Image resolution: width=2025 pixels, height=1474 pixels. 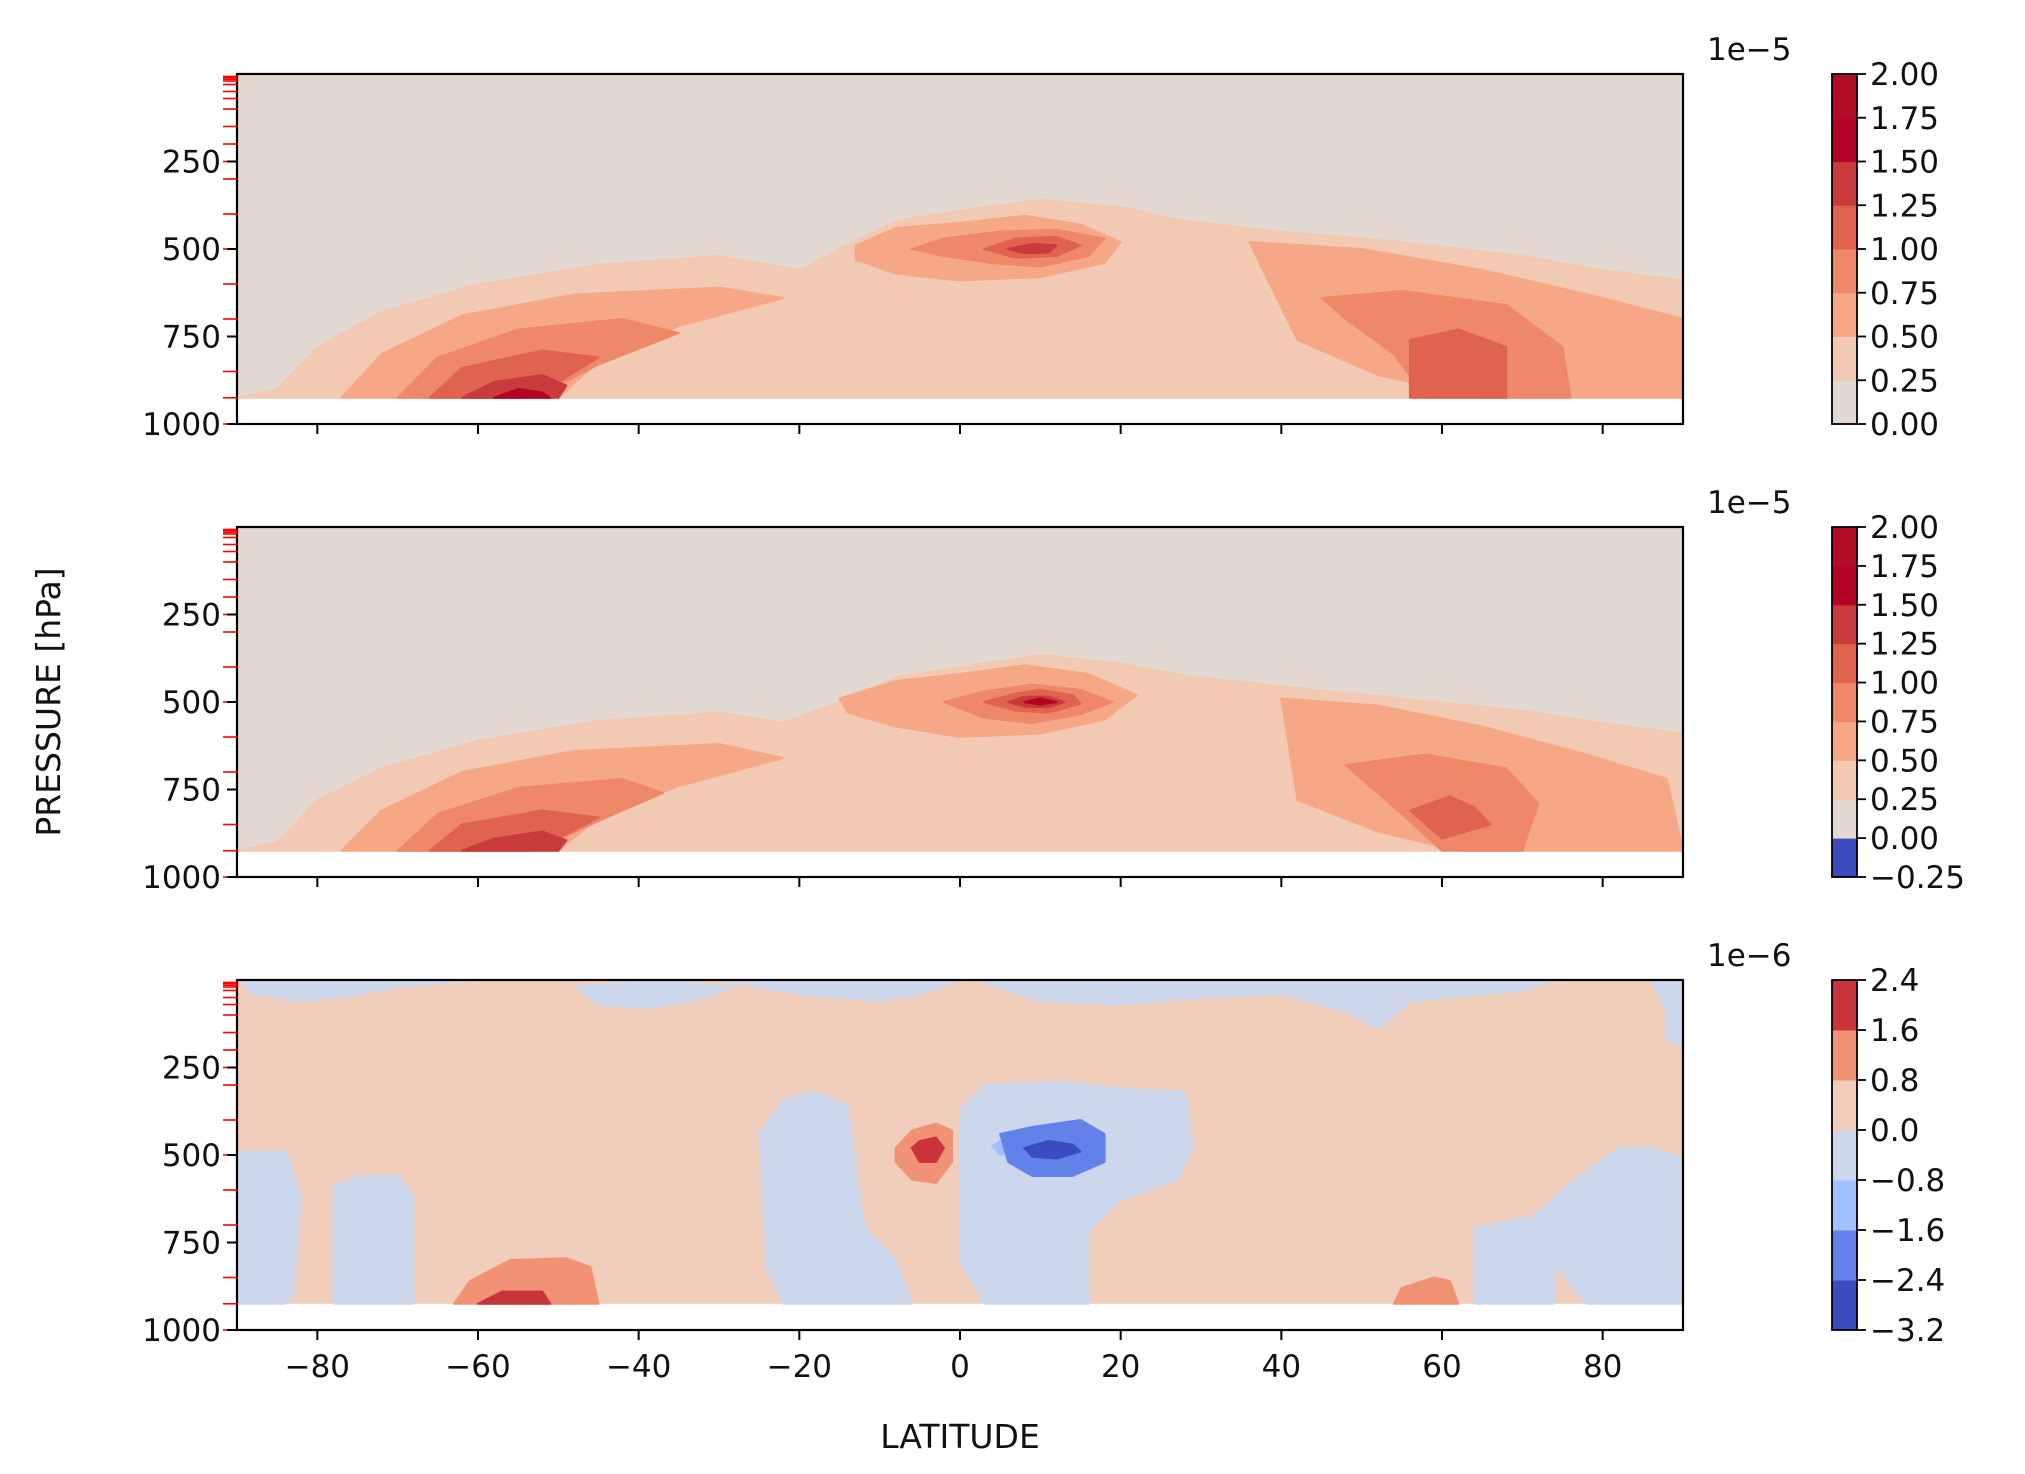 What do you see at coordinates (1749, 956) in the screenshot?
I see `colorbar-offset-label: 1e−6` at bounding box center [1749, 956].